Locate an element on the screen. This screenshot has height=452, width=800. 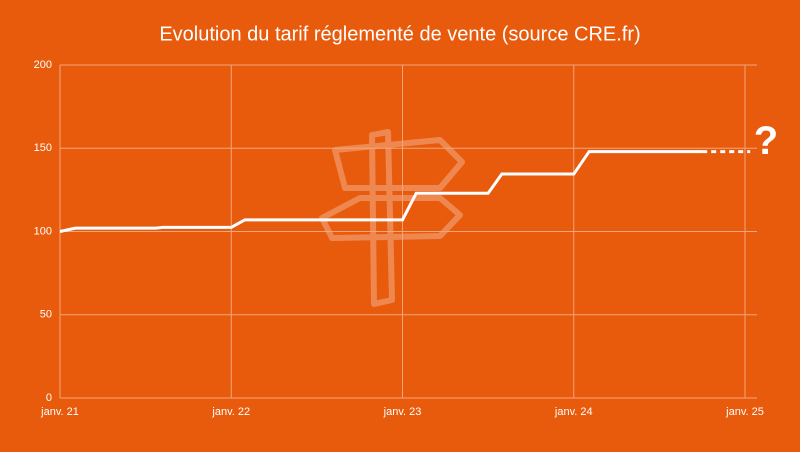
x-tick-label: janv. 24 is located at coordinates (573, 412).